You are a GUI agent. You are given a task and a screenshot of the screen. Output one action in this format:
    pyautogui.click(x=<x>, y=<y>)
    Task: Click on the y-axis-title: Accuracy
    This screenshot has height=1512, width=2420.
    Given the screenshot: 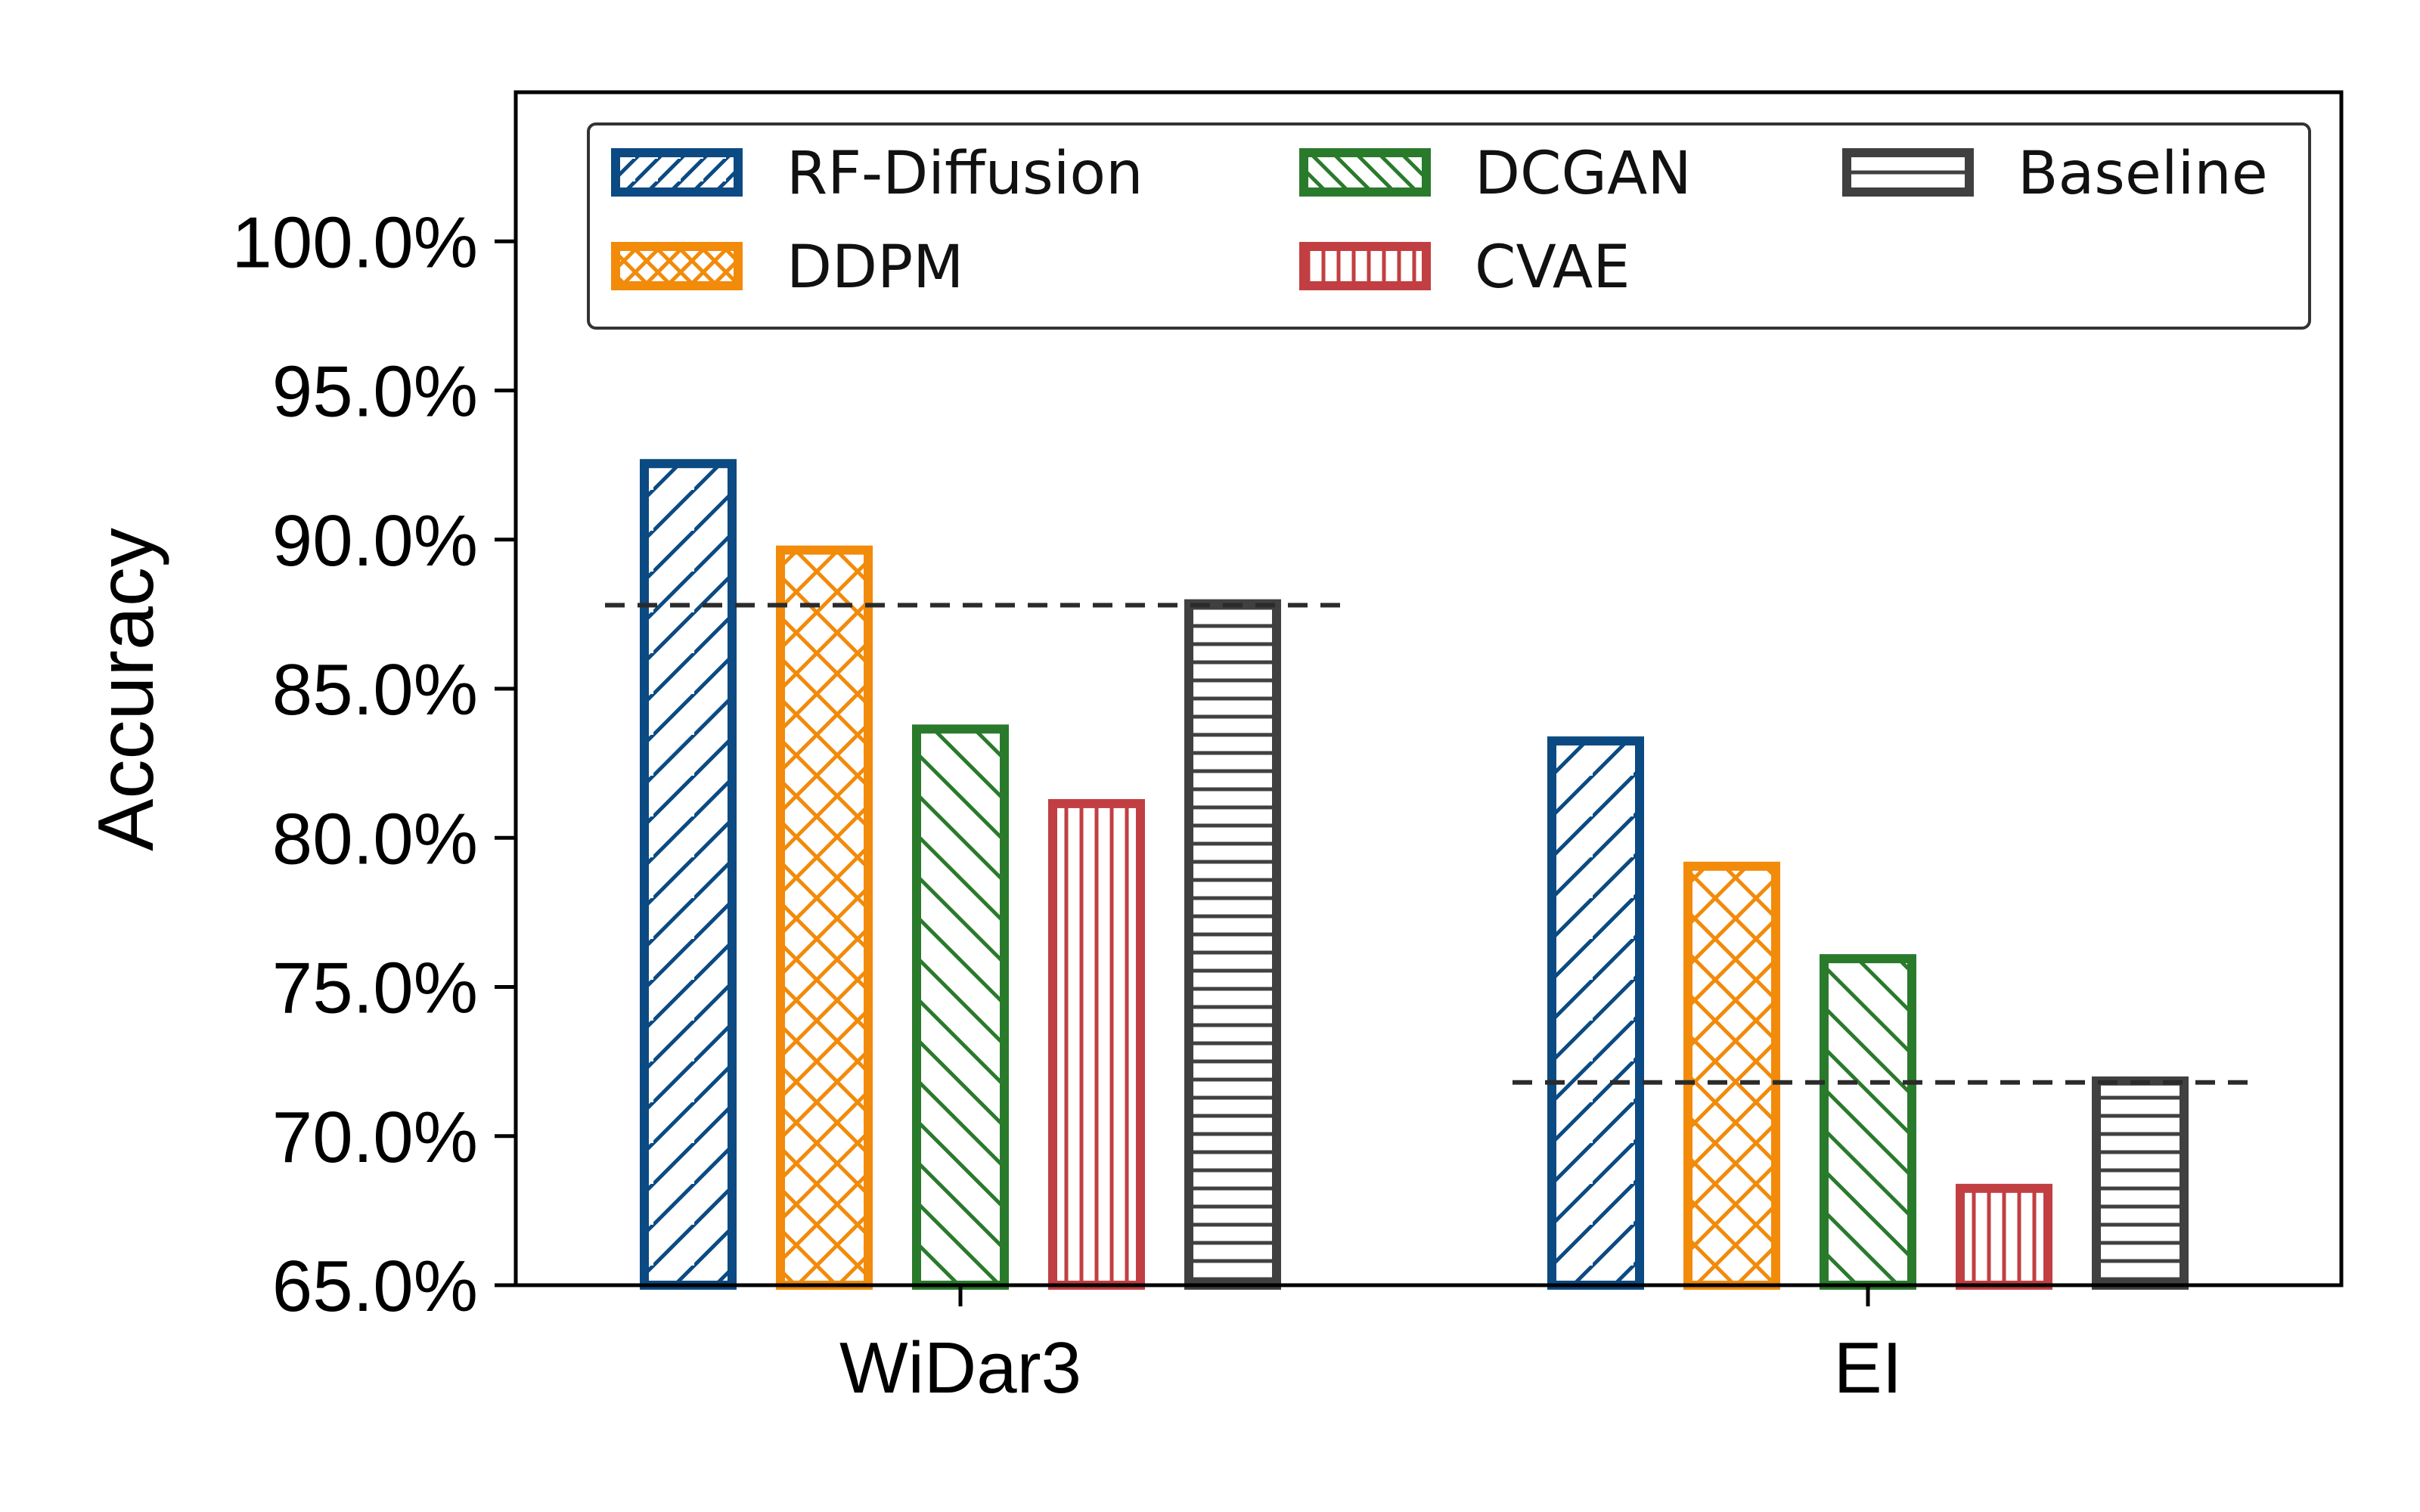 What is the action you would take?
    pyautogui.click(x=126, y=689)
    